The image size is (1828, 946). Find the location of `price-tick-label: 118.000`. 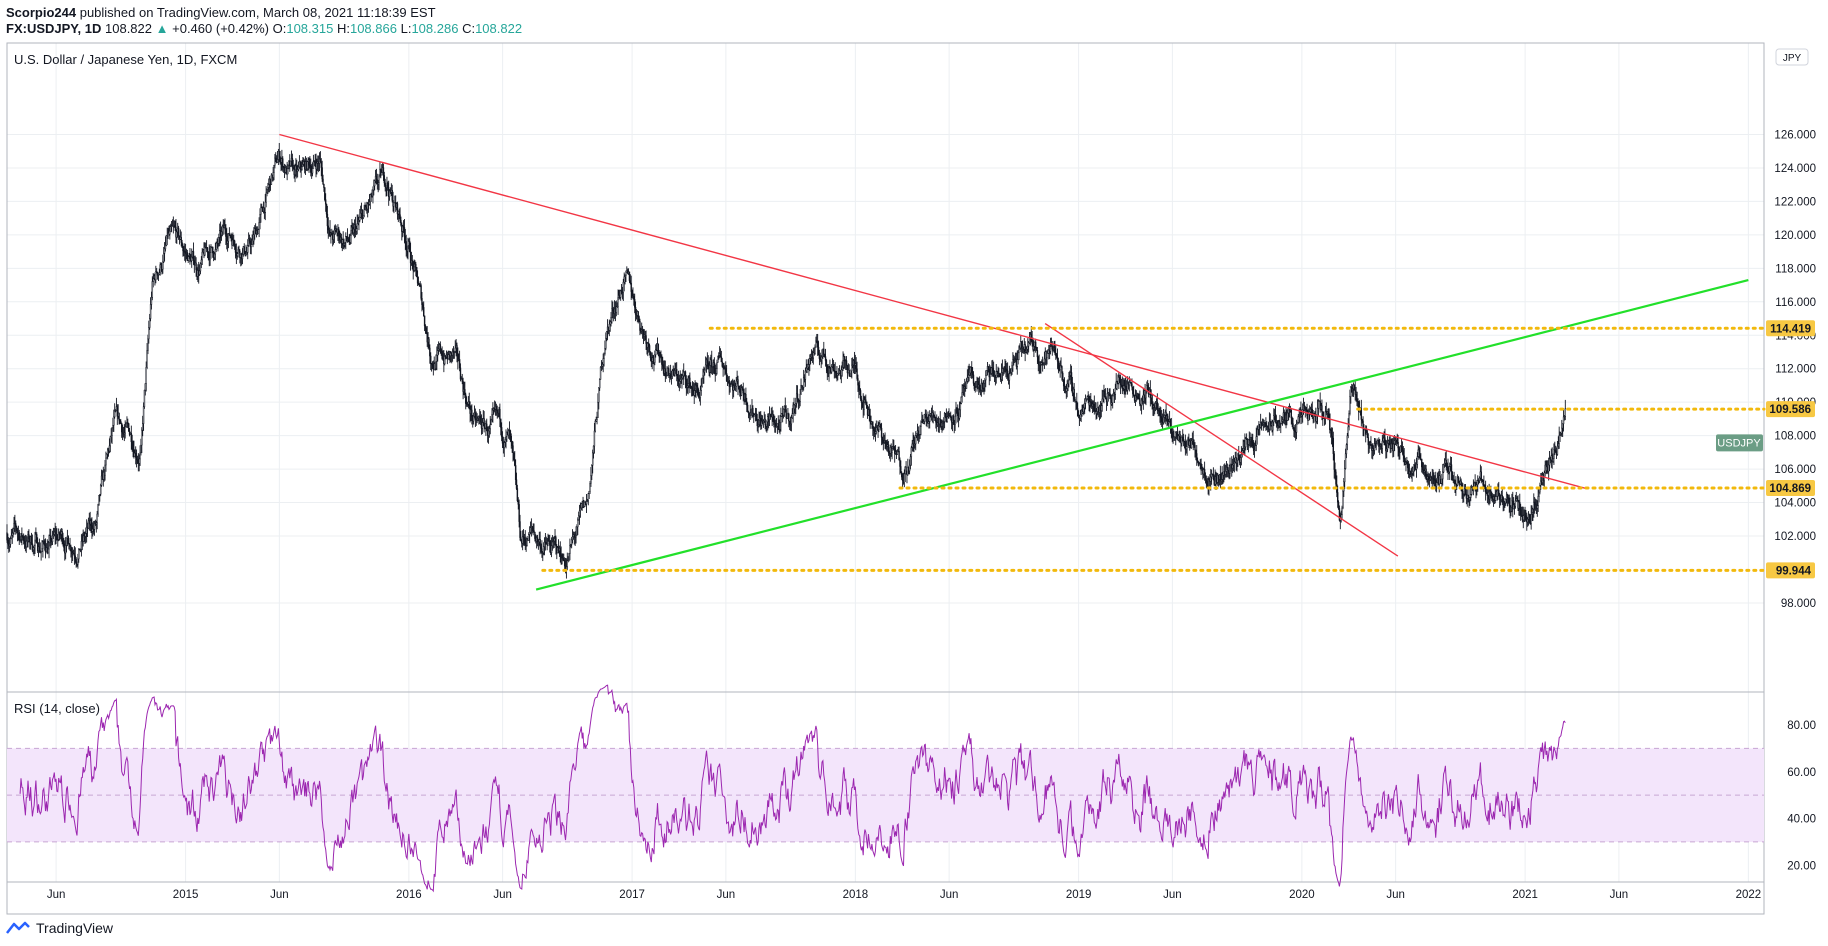

price-tick-label: 118.000 is located at coordinates (1795, 269).